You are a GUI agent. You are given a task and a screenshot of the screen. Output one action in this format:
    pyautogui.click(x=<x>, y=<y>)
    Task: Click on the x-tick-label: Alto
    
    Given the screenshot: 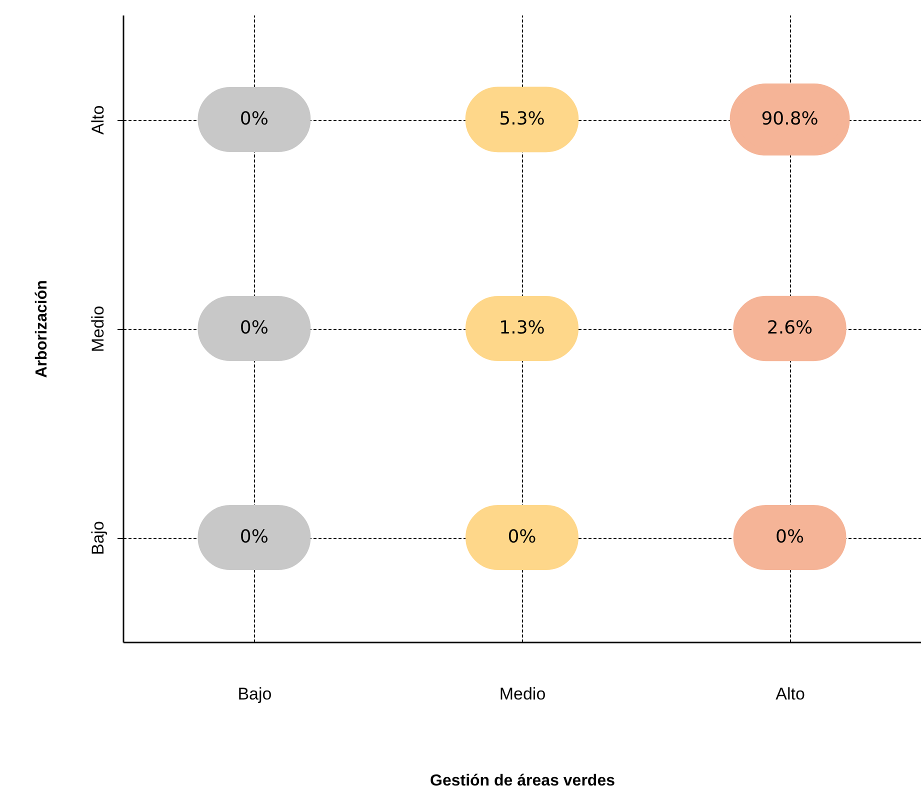 What is the action you would take?
    pyautogui.click(x=790, y=694)
    